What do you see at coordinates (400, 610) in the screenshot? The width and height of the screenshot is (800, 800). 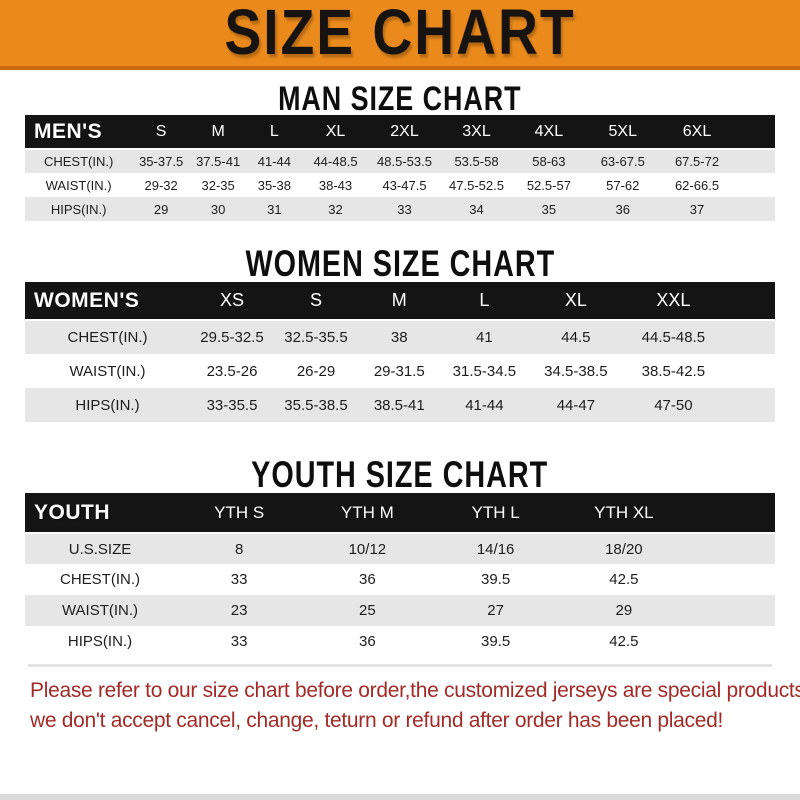 I see `table-row: WAIST(IN.) 23 25 27 29` at bounding box center [400, 610].